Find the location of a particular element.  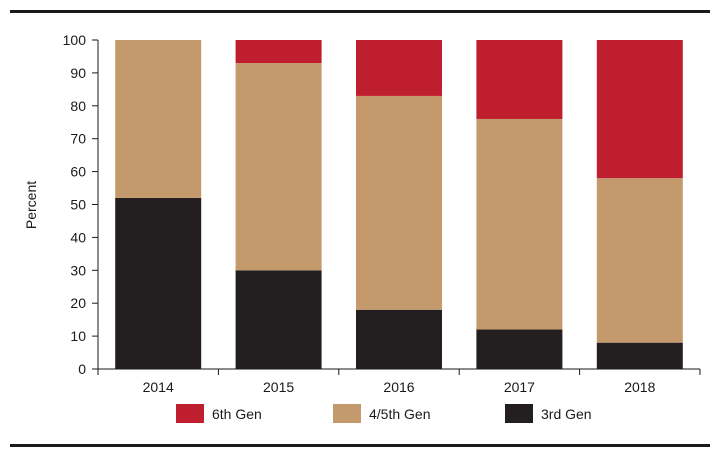

legend-label: 4/5th Gen is located at coordinates (400, 414).